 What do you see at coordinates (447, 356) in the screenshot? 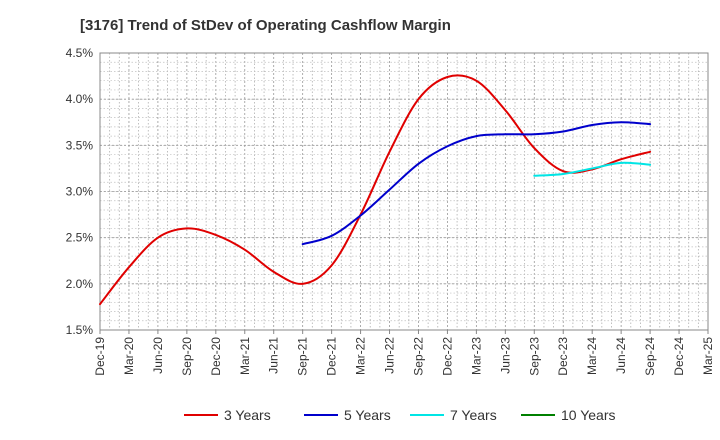
I see `x-tick-label: Dec-22` at bounding box center [447, 356].